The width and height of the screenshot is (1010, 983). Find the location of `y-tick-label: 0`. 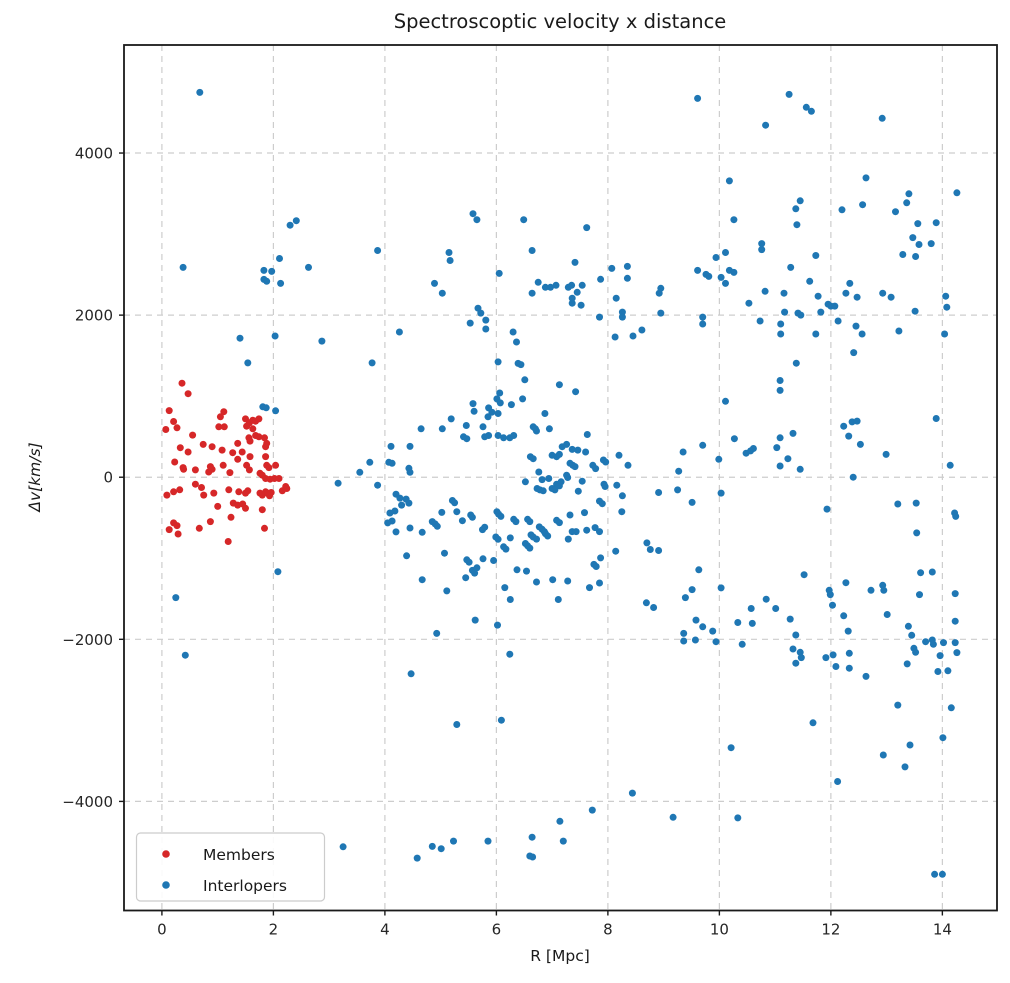

y-tick-label: 0 is located at coordinates (108, 478).